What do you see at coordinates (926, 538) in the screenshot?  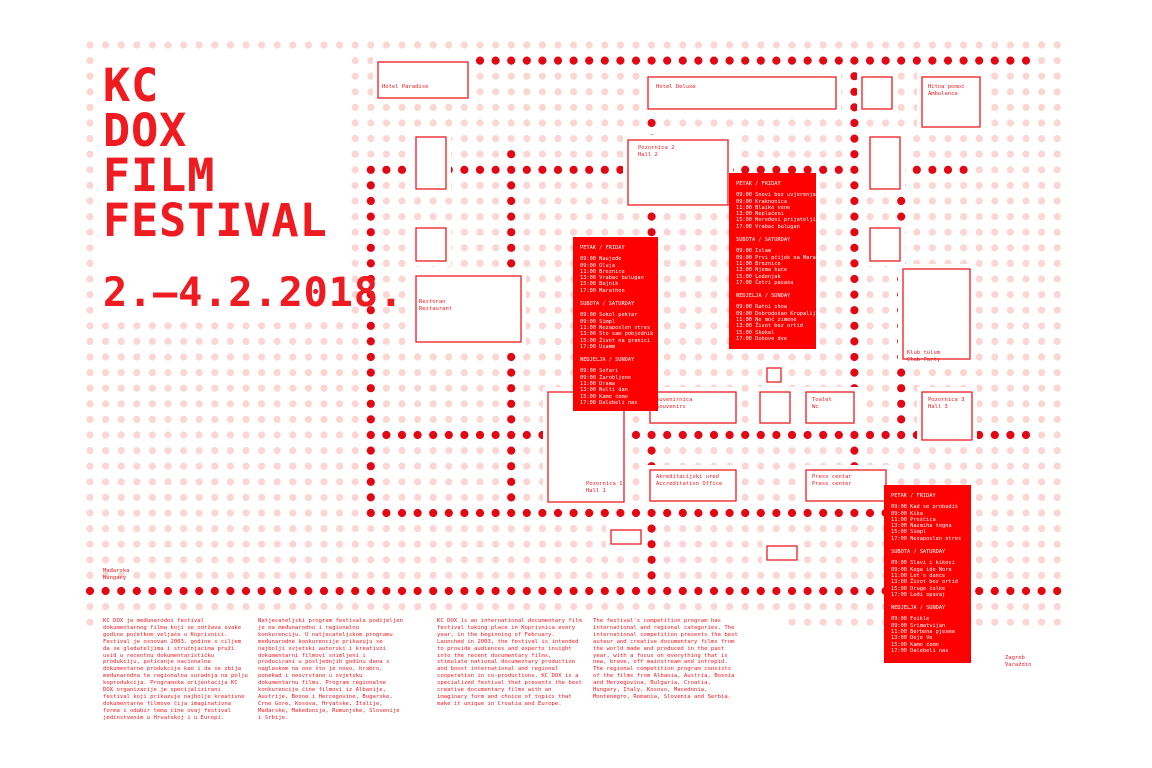 I see `program-3-day-1-item-6: 17:00 Nezaposlen stres` at bounding box center [926, 538].